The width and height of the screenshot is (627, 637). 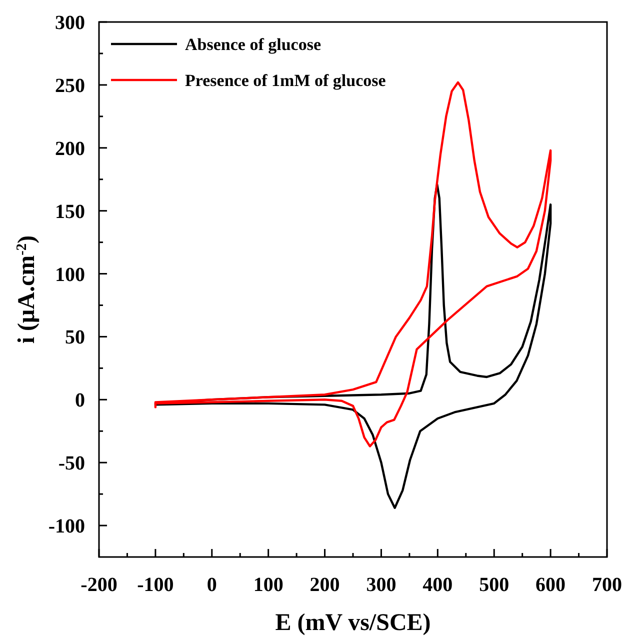 I want to click on x-tick-label: -200, so click(x=99, y=585).